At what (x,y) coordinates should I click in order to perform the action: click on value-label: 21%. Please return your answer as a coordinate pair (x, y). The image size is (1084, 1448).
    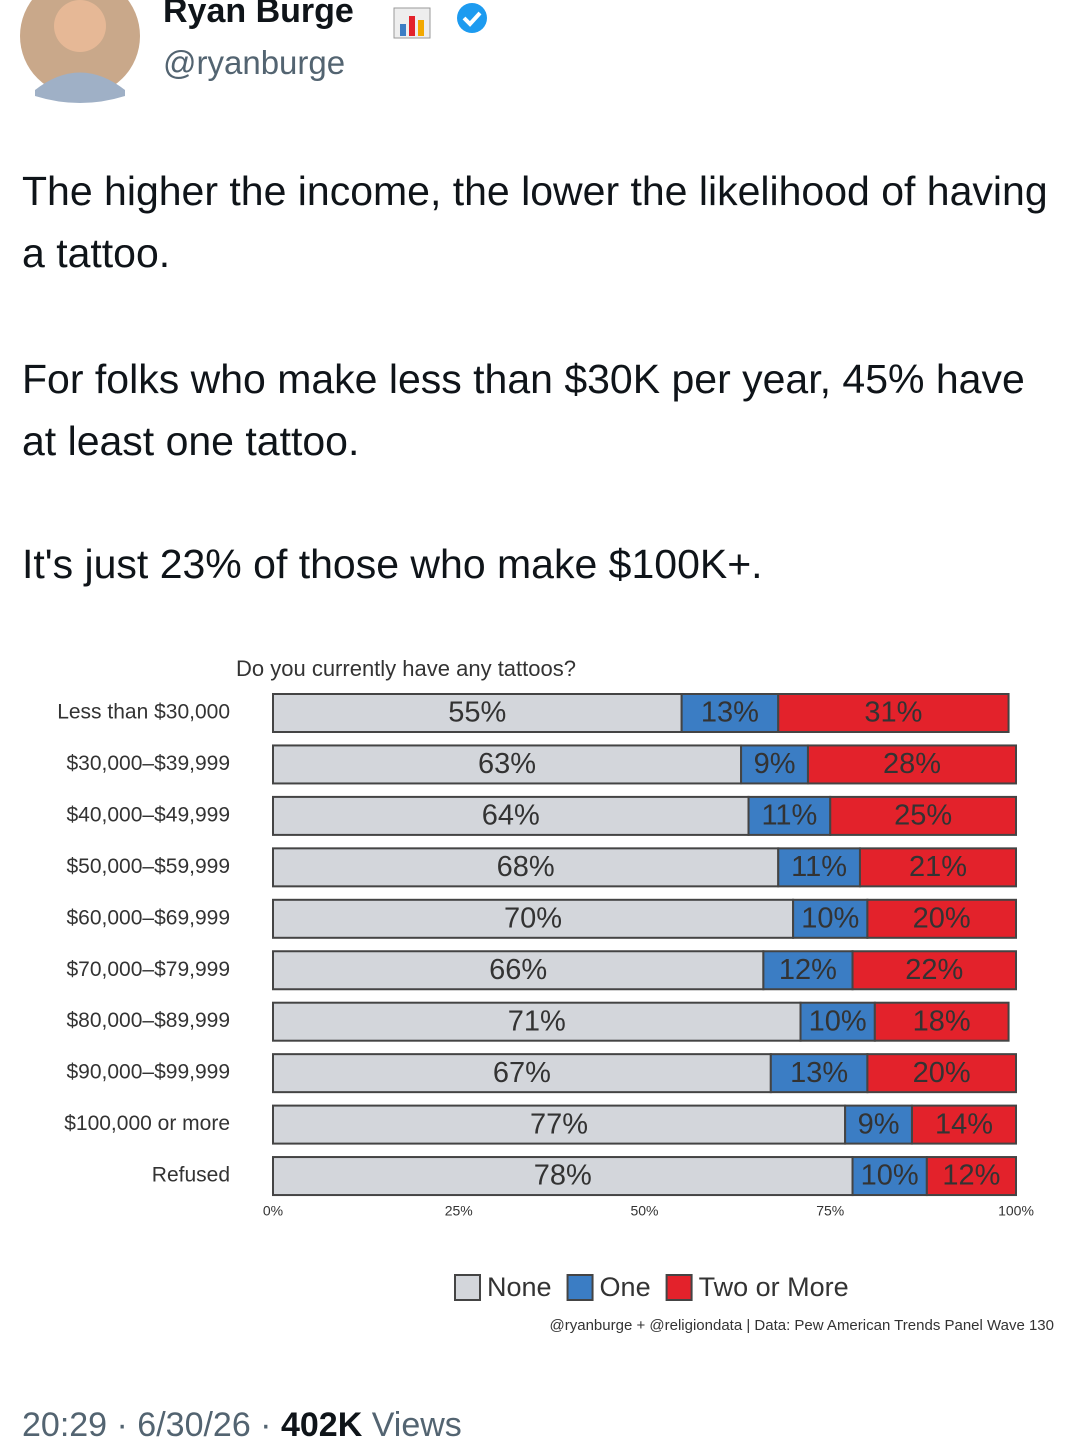
    Looking at the image, I should click on (938, 867).